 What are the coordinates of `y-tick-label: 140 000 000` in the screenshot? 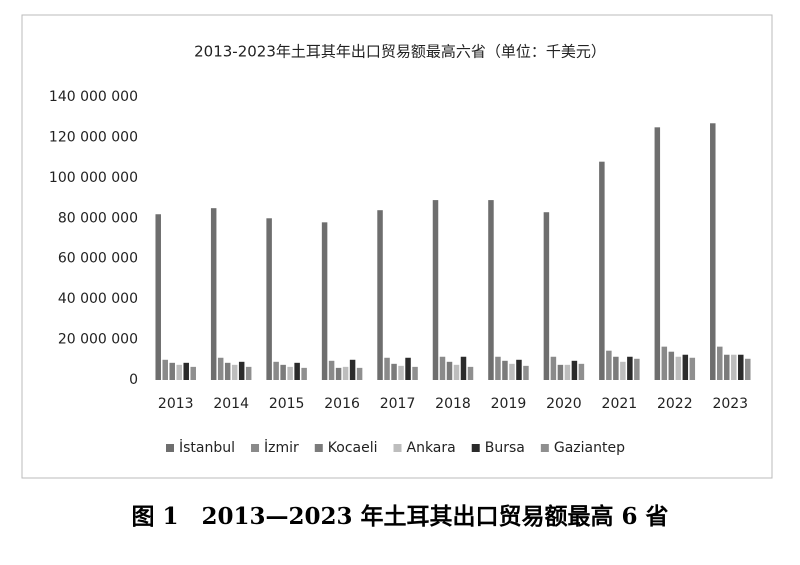 It's located at (93, 97).